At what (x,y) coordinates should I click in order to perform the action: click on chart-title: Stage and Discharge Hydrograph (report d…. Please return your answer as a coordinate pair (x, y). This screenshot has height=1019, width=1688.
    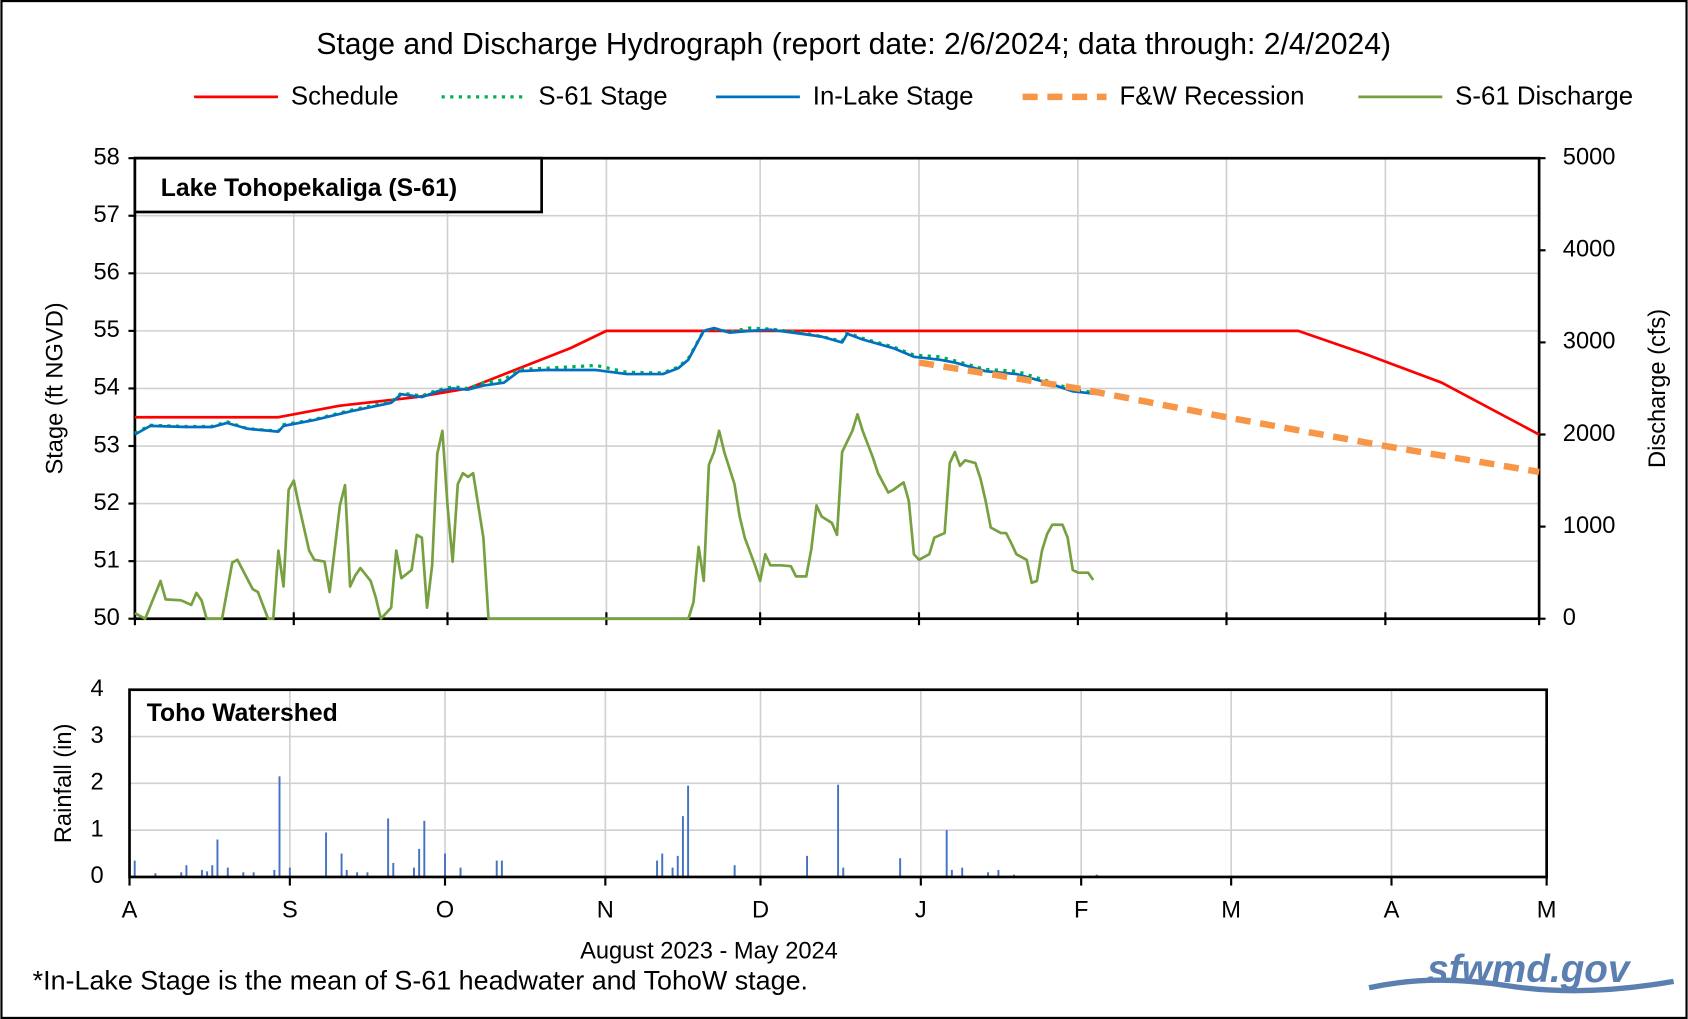
    Looking at the image, I should click on (853, 44).